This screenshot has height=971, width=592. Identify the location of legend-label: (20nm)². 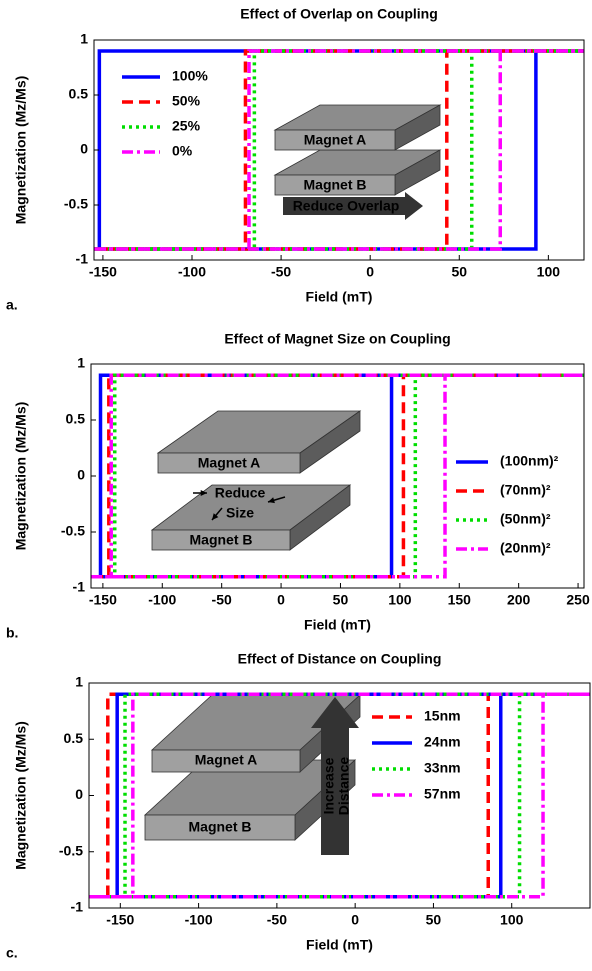
(525, 548).